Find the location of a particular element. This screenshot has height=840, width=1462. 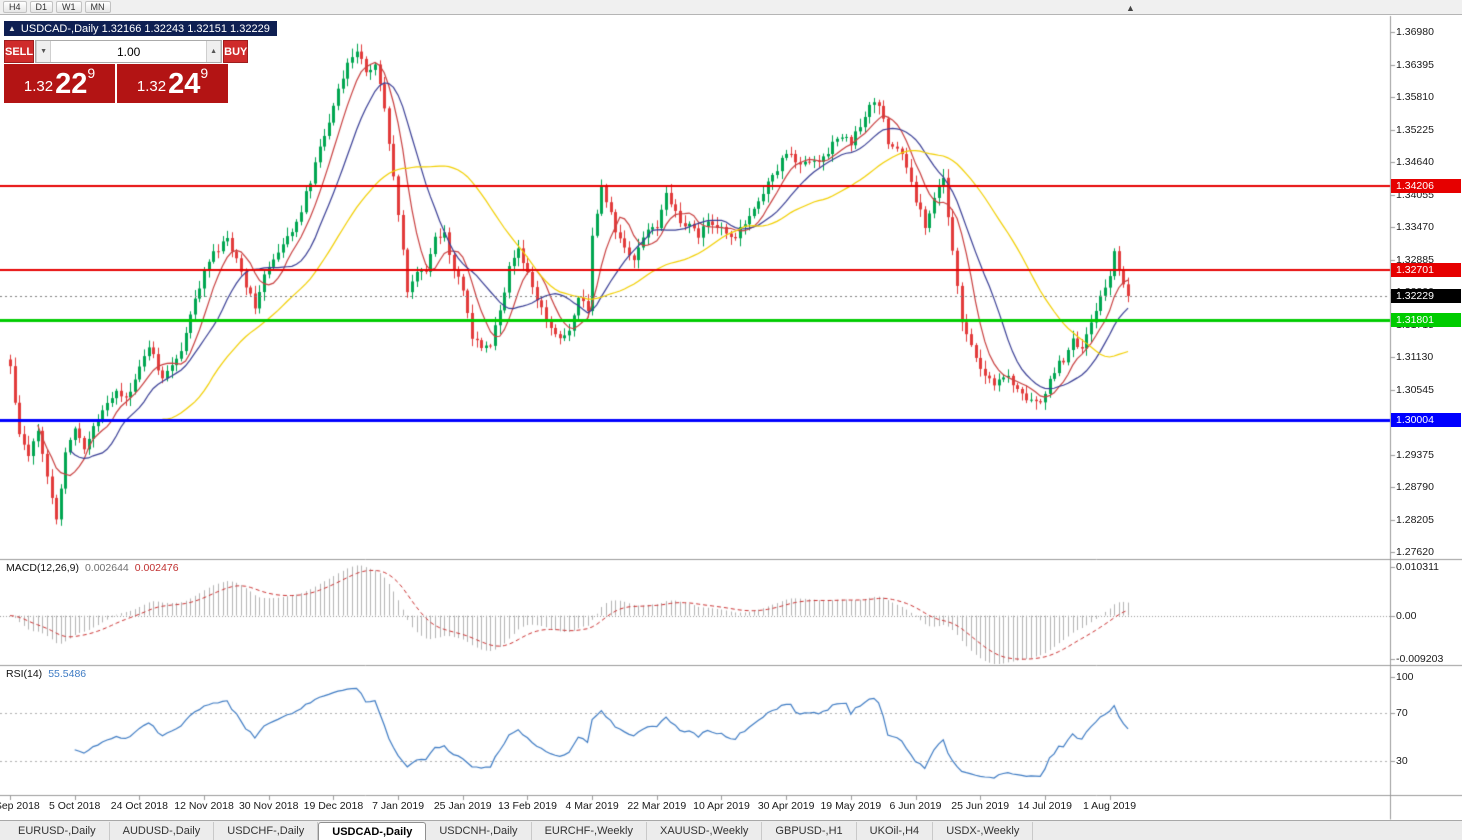

ask-price-pips: 24 is located at coordinates (184, 84).